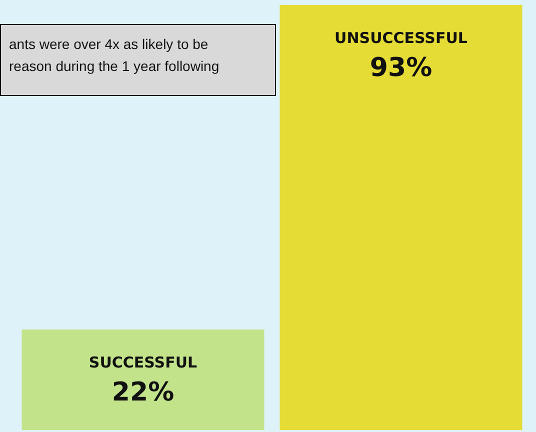  I want to click on data-label: 22%, so click(143, 392).